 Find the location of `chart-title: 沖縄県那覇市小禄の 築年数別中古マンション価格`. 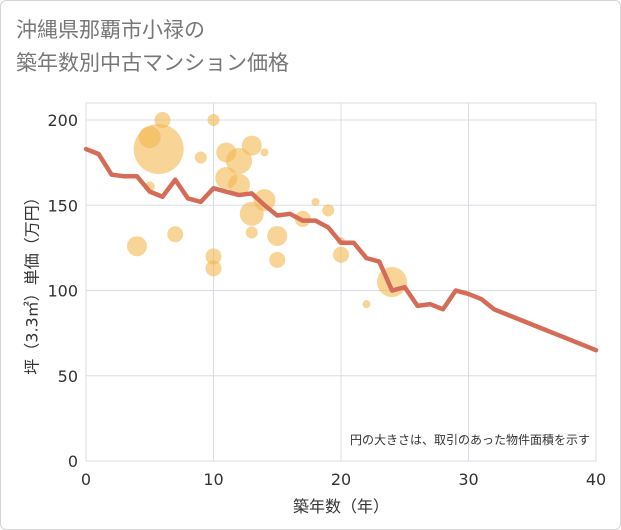

chart-title: 沖縄県那覇市小禄の 築年数別中古マンション価格 is located at coordinates (152, 47).